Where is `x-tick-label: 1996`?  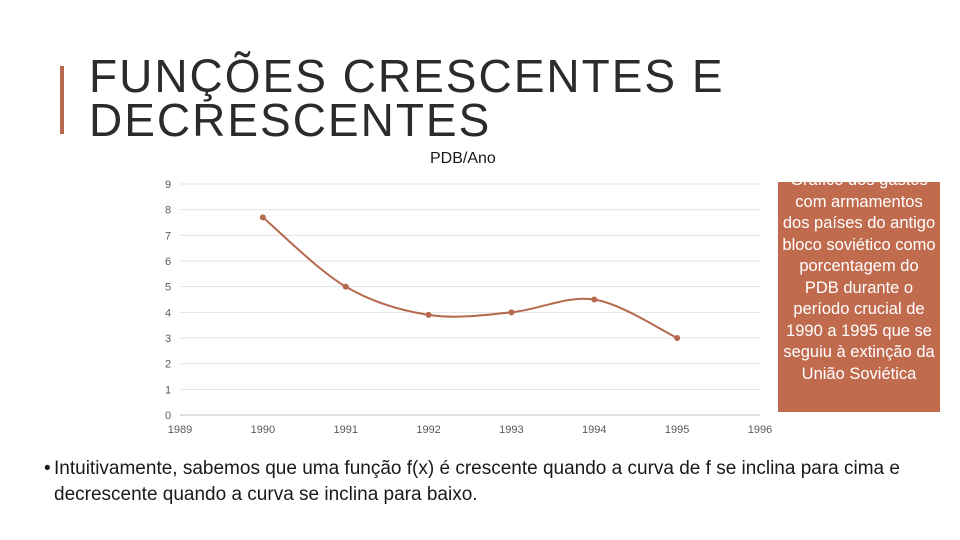 x-tick-label: 1996 is located at coordinates (760, 430).